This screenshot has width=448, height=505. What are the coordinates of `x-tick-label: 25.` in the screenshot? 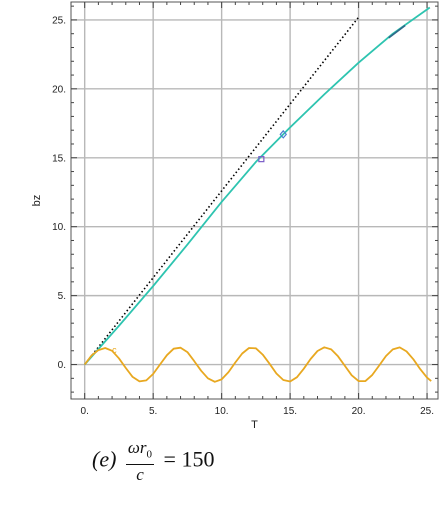 It's located at (427, 411).